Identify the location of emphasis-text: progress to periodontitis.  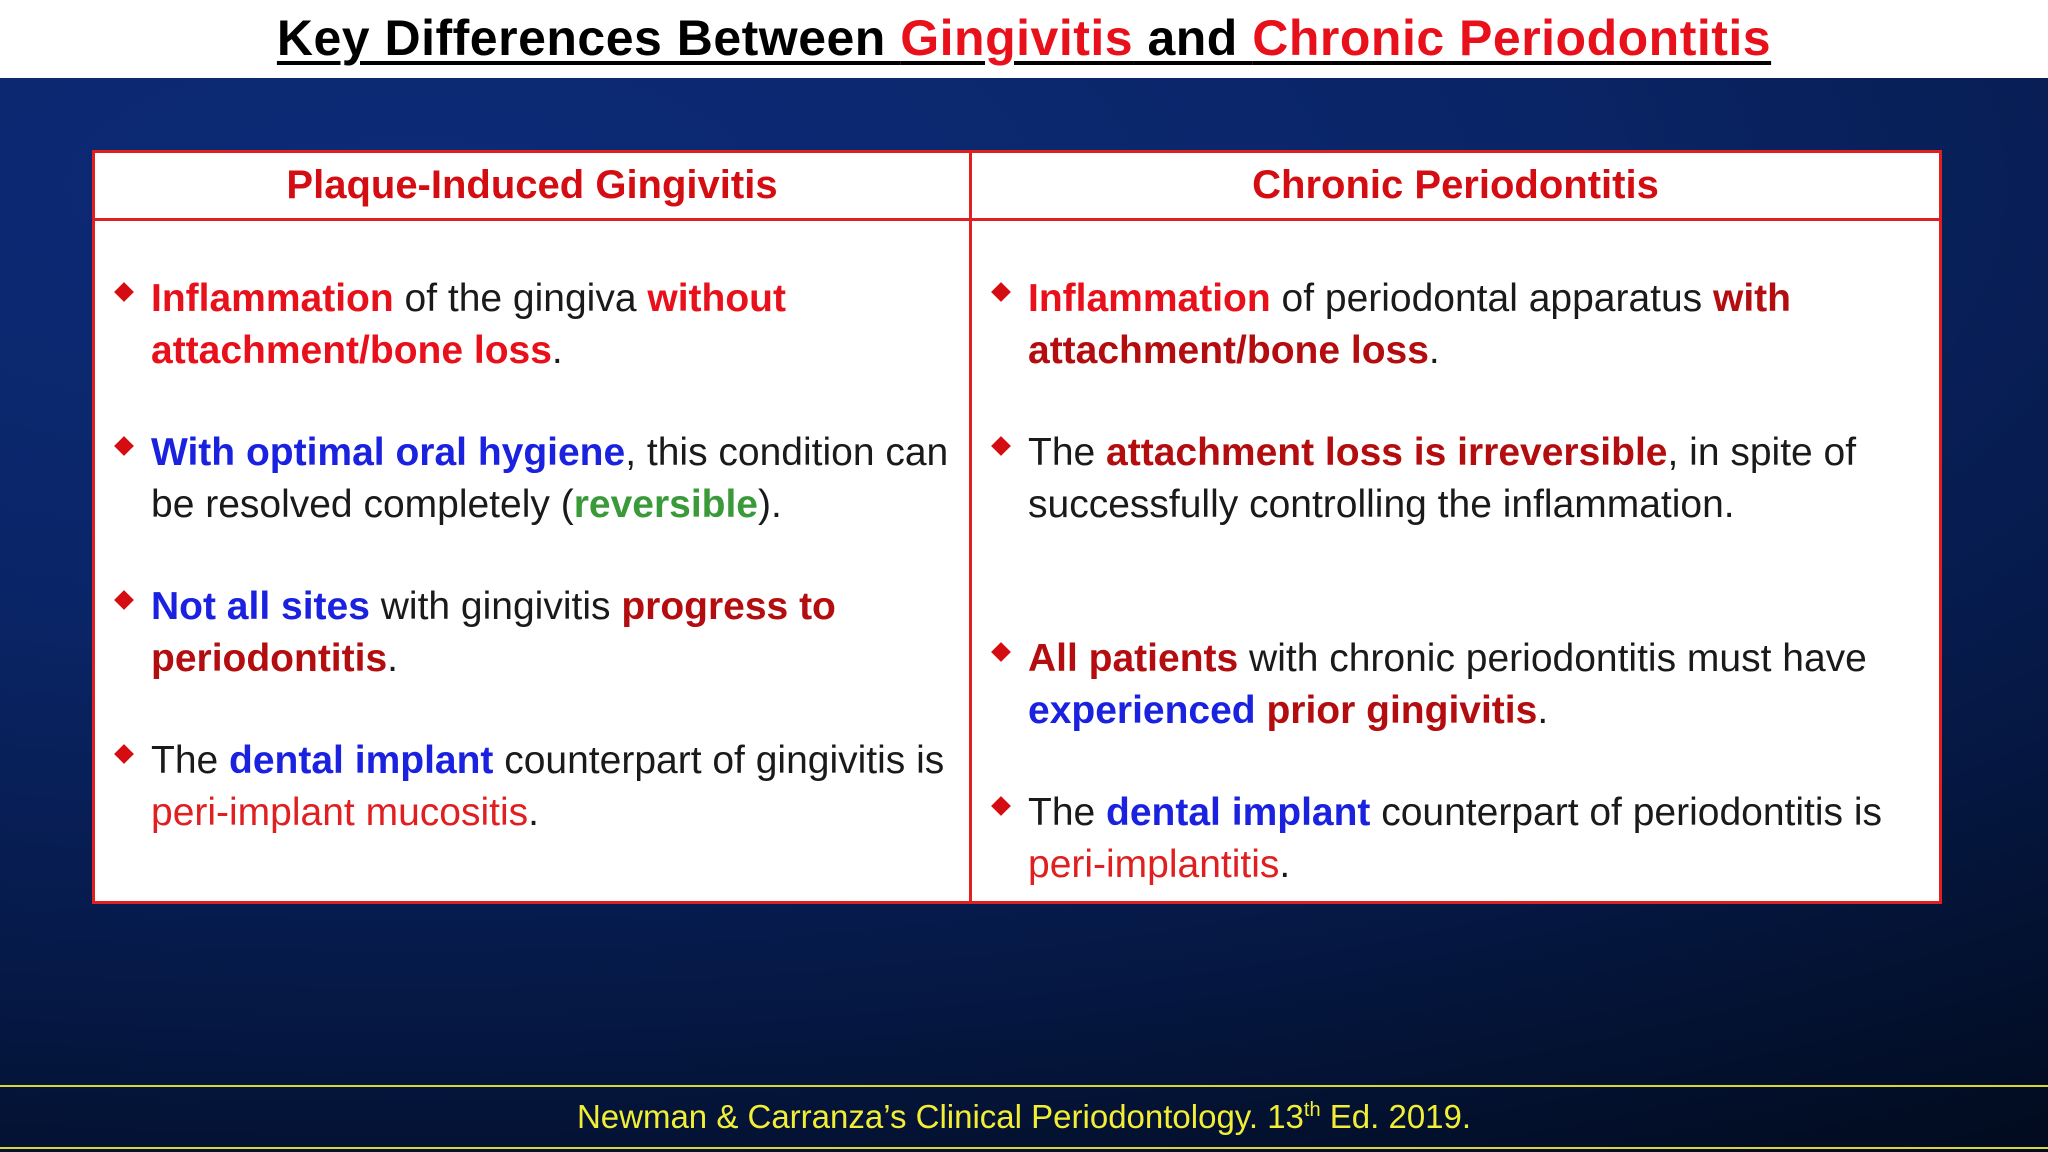
(493, 632).